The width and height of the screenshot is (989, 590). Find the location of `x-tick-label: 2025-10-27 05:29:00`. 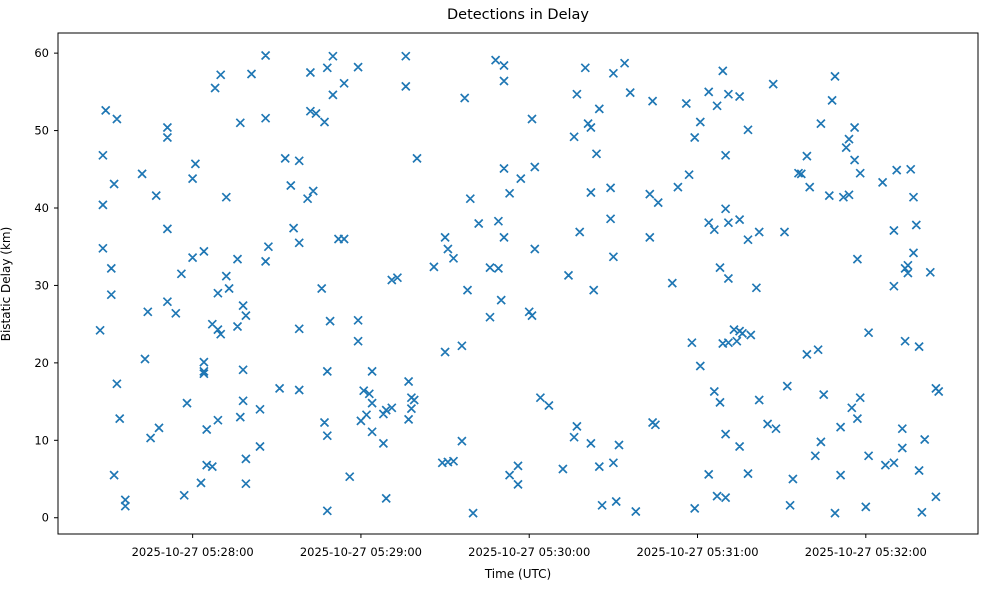

x-tick-label: 2025-10-27 05:29:00 is located at coordinates (361, 552).